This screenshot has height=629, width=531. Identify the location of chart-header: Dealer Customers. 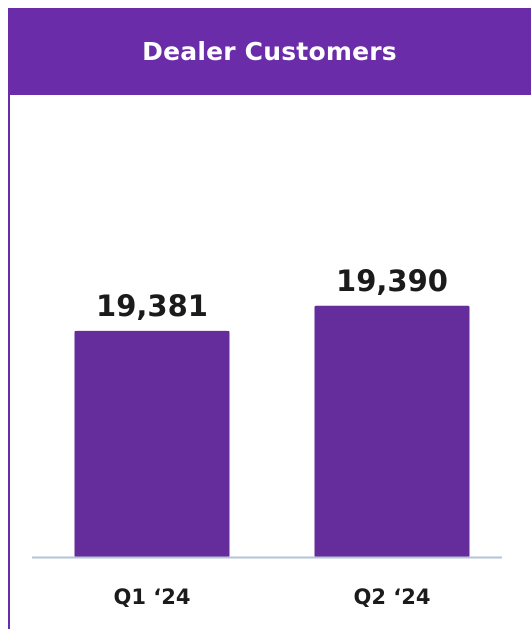
(269, 51).